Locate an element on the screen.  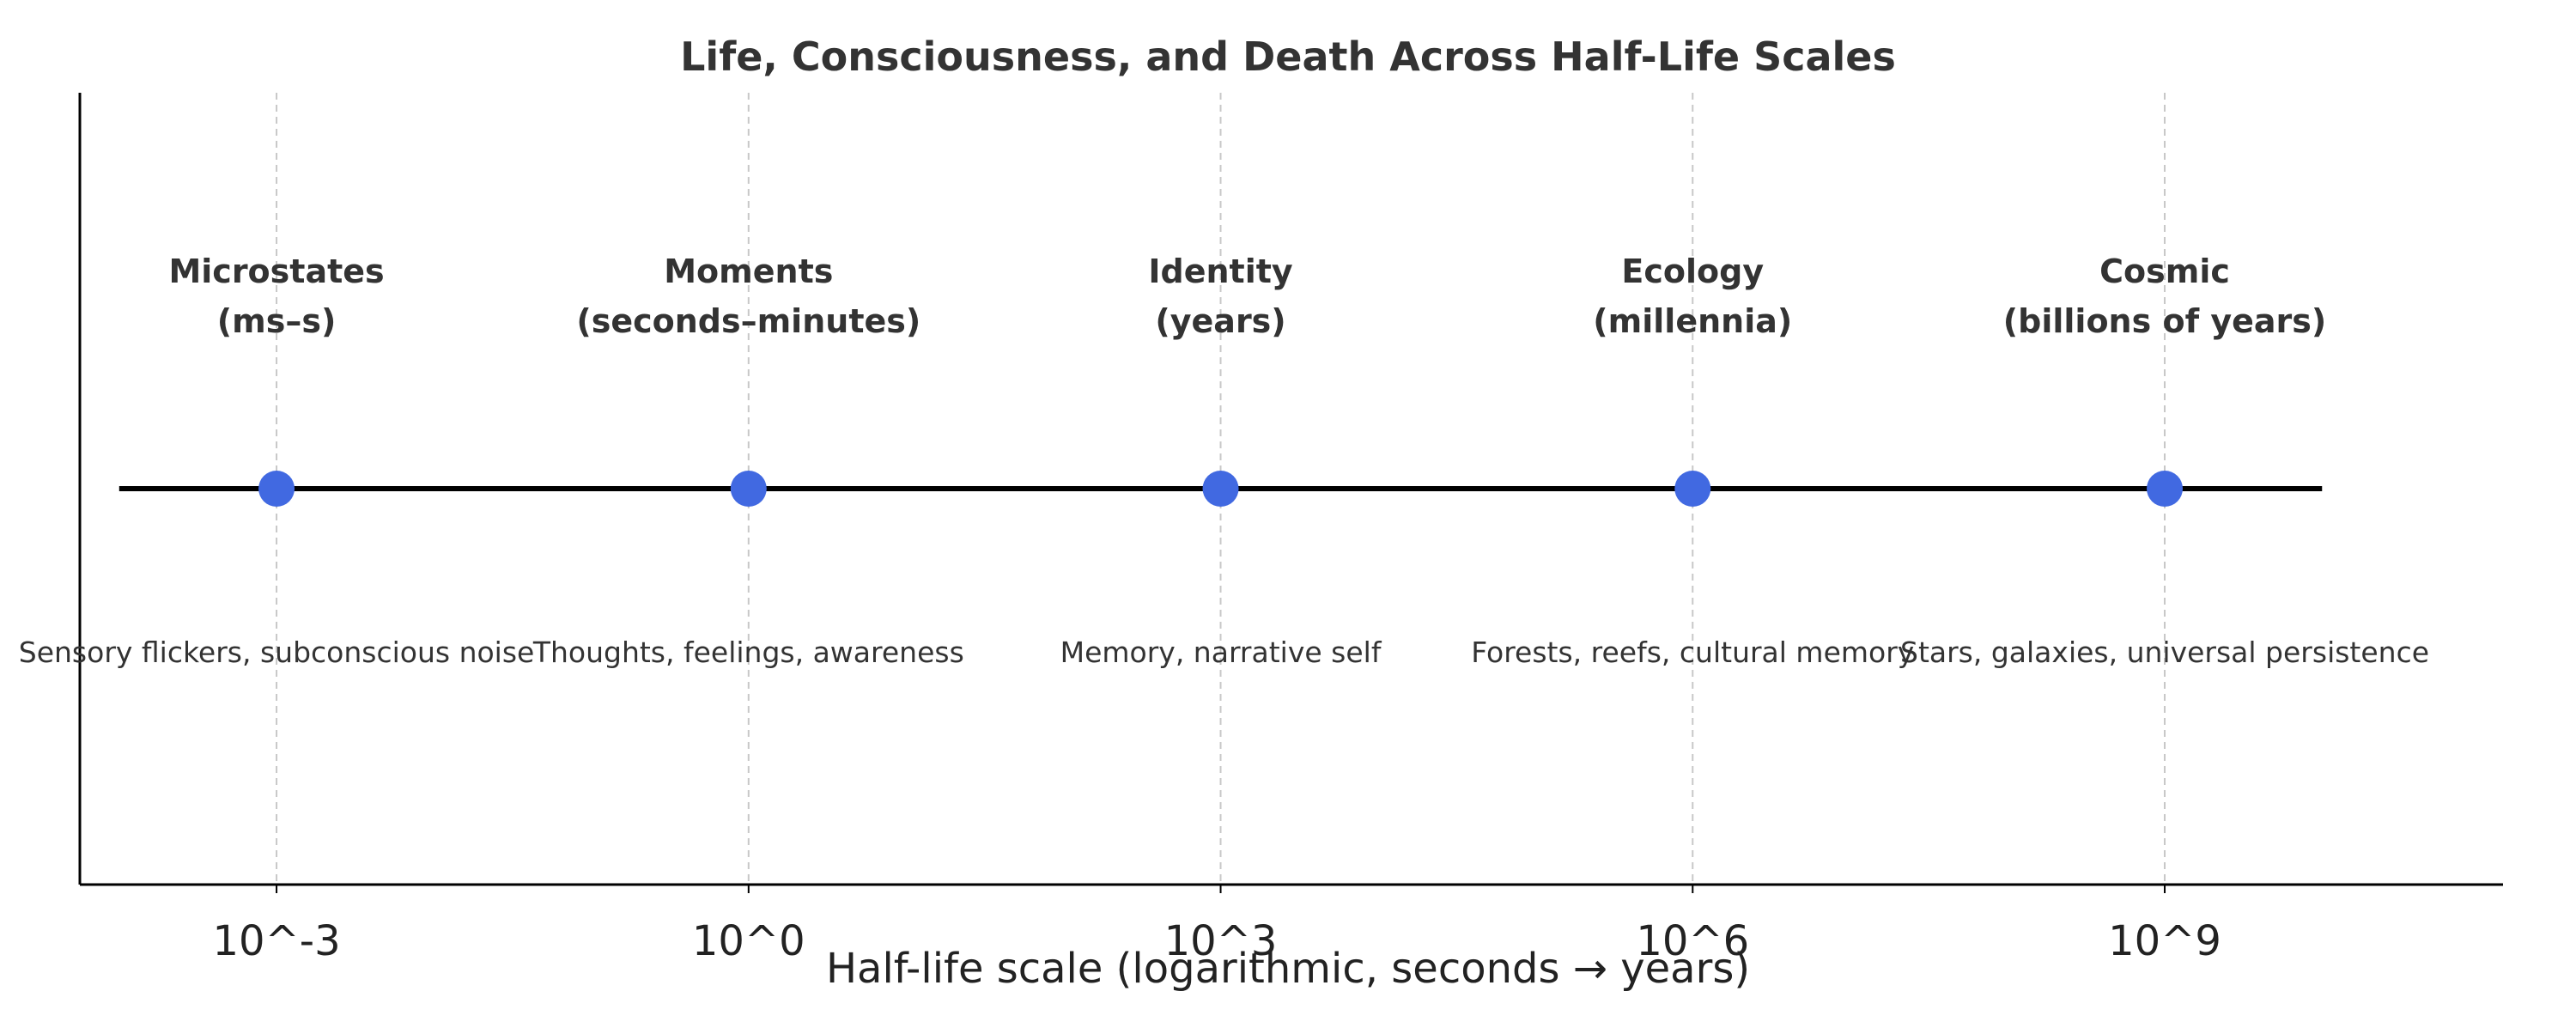
point-title-line: (ms–s) is located at coordinates (277, 321).